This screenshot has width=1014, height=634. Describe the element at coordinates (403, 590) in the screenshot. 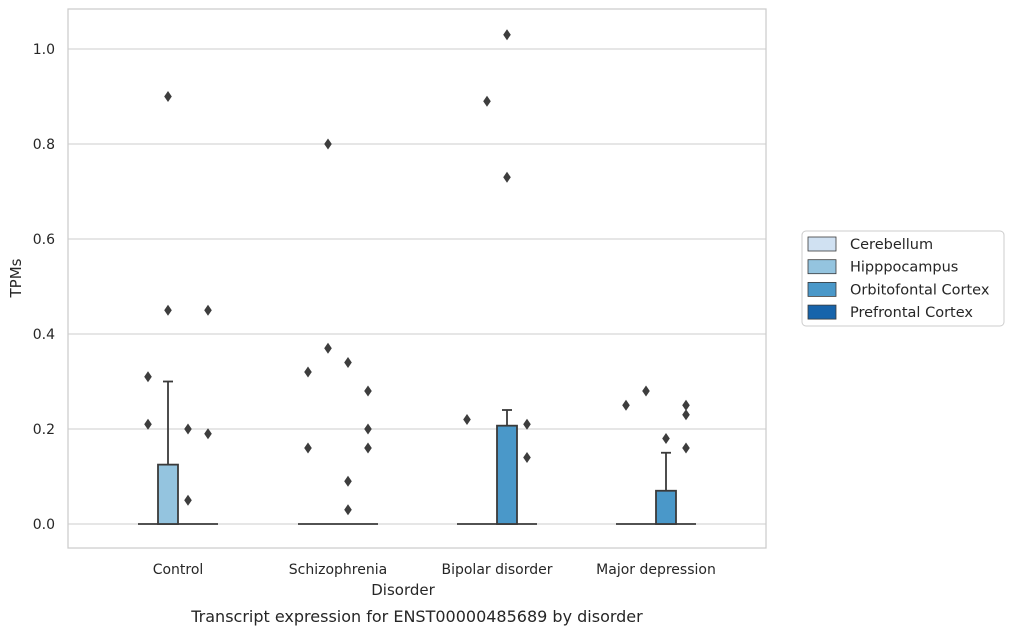

I see `x-axis-label: Disorder` at that location.